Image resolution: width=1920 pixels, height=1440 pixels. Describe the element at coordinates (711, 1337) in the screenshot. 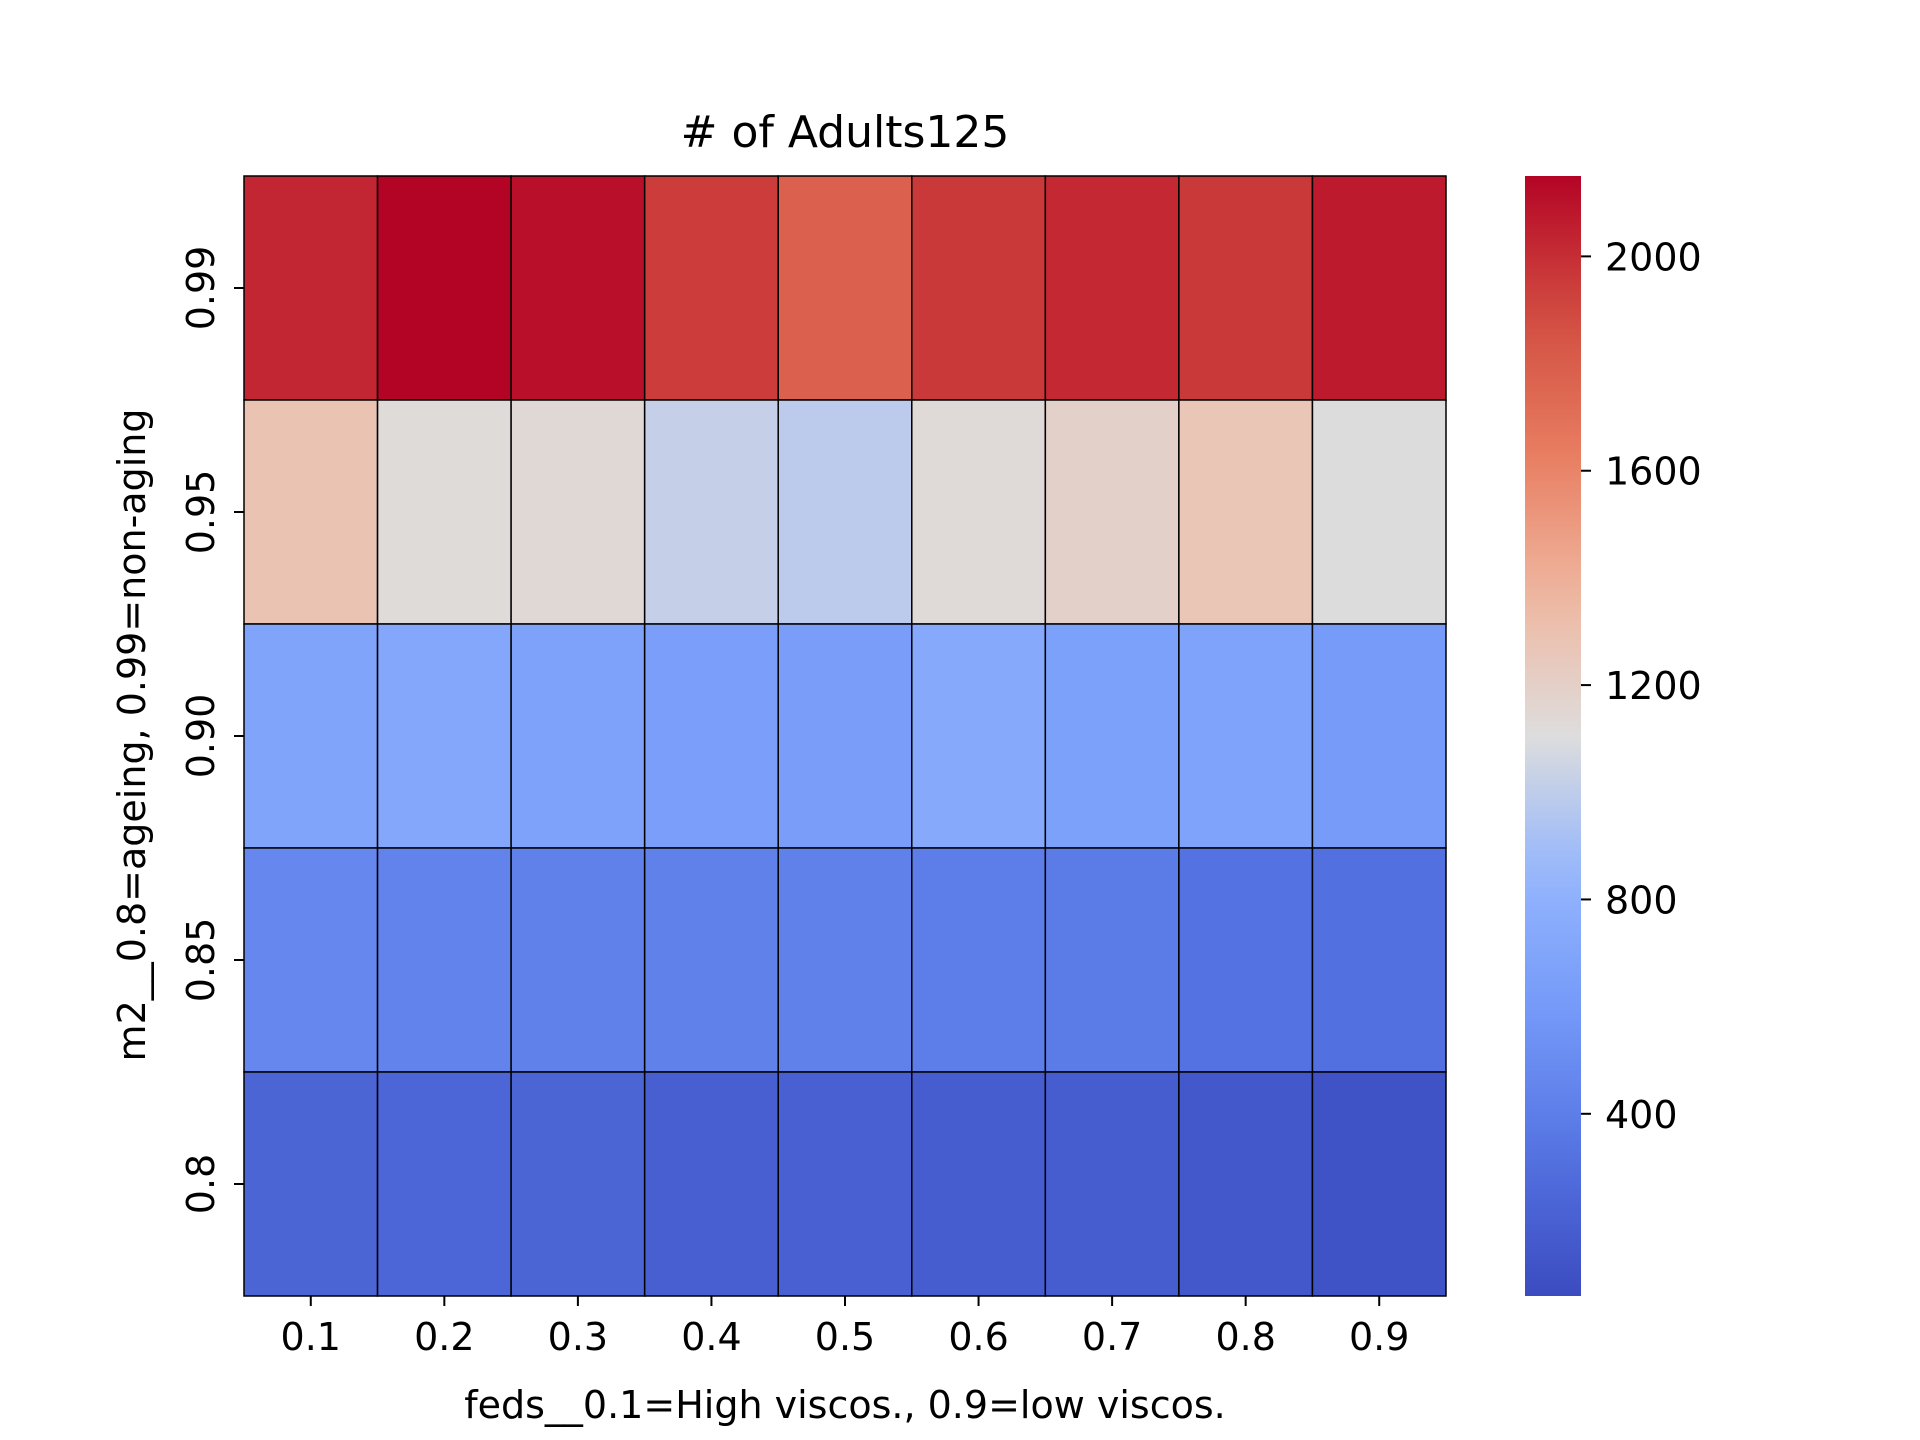

I see `x-tick-label: 0.4` at that location.